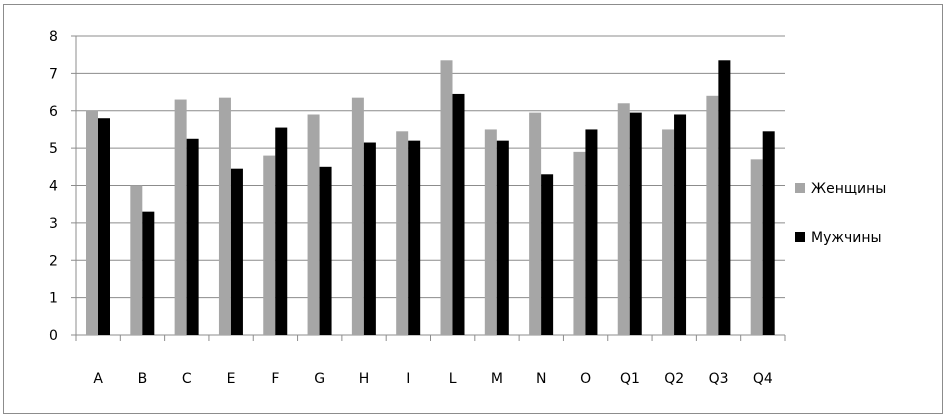 The width and height of the screenshot is (949, 419). I want to click on legend-label-women: Женщины, so click(848, 189).